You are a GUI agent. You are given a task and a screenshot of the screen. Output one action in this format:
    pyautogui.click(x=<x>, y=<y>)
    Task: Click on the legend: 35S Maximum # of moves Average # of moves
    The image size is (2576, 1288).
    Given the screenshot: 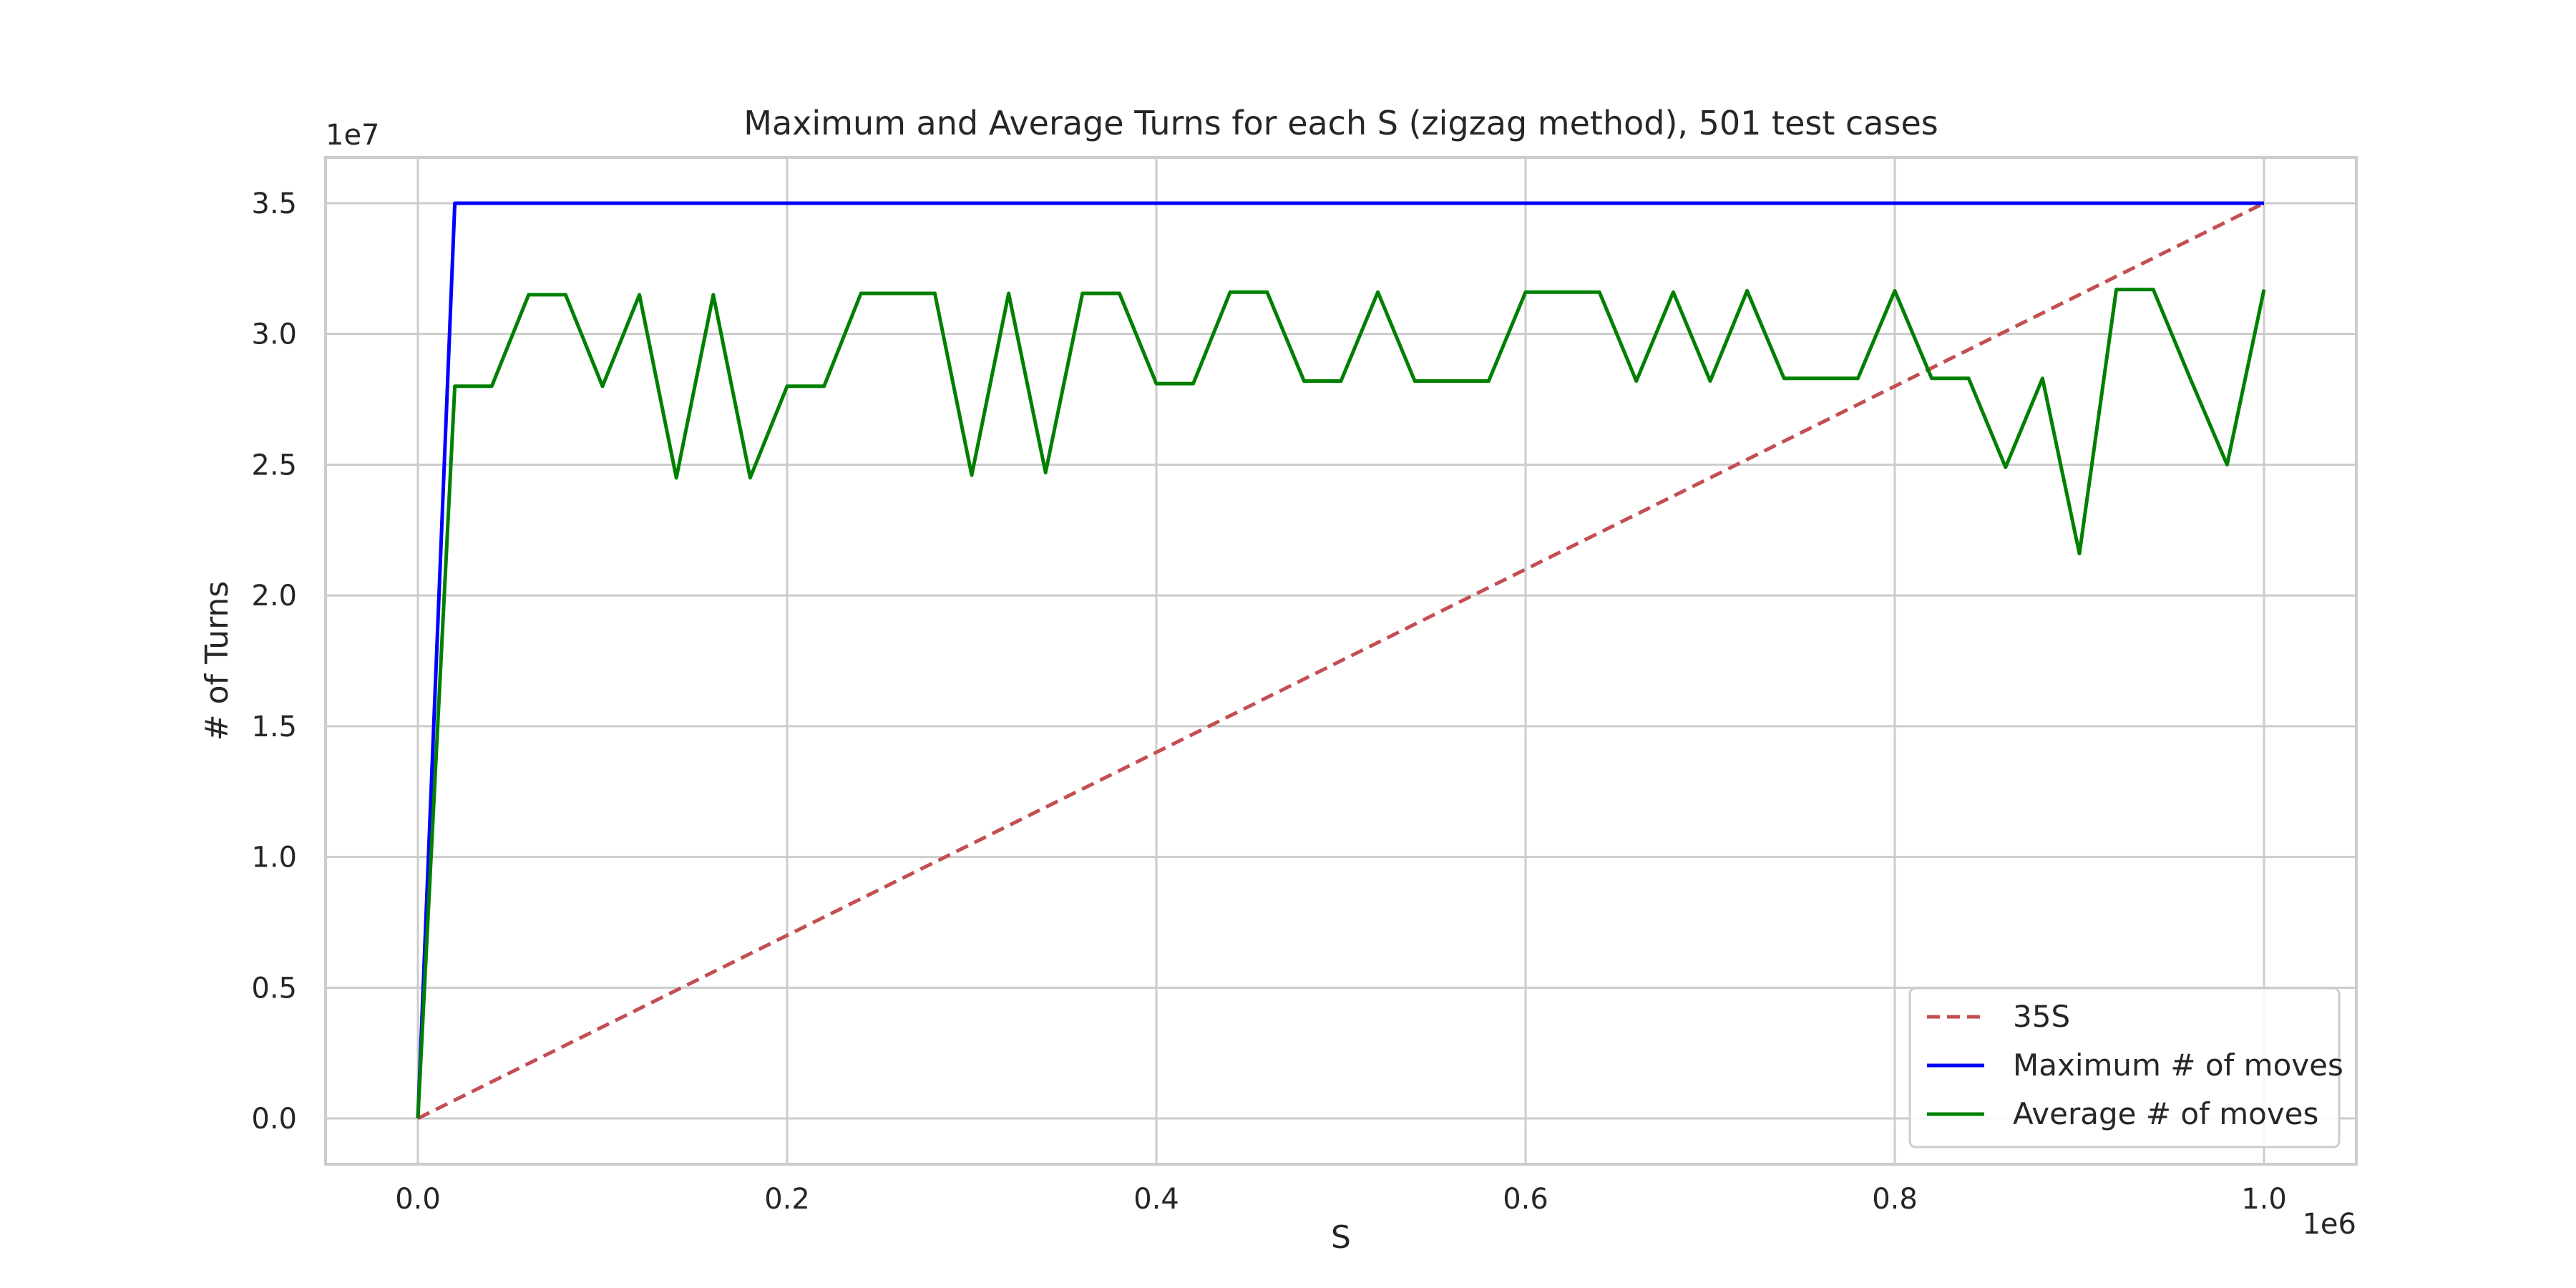 What is the action you would take?
    pyautogui.click(x=2125, y=1067)
    